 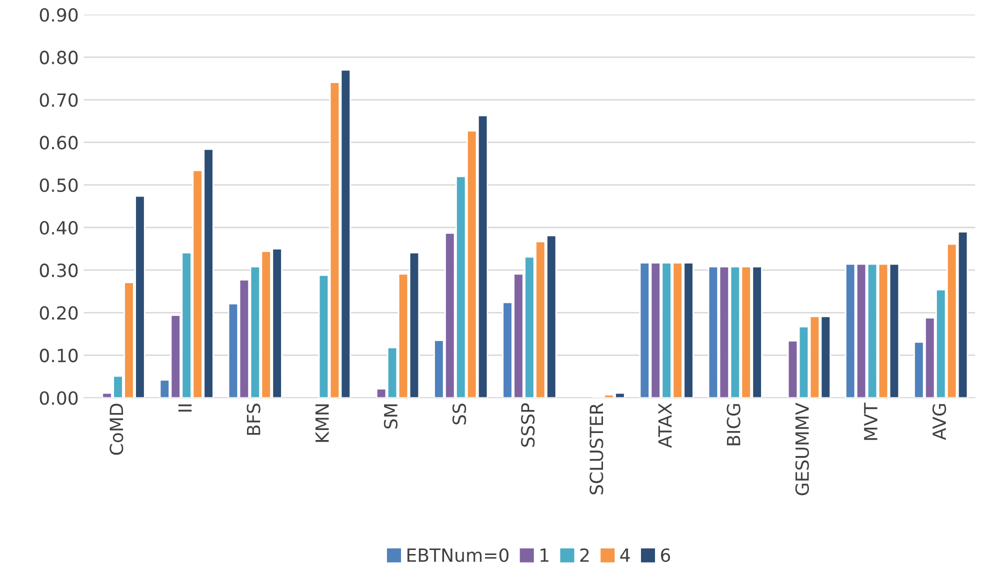 I want to click on x-tick-label: SSSP, so click(x=528, y=425).